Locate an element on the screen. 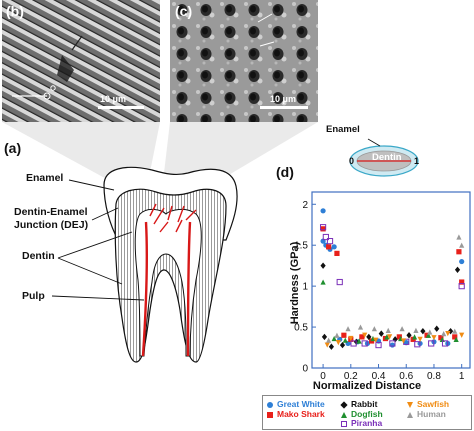 The width and height of the screenshot is (474, 431). y-tick-label: 1.5 is located at coordinates (301, 246).